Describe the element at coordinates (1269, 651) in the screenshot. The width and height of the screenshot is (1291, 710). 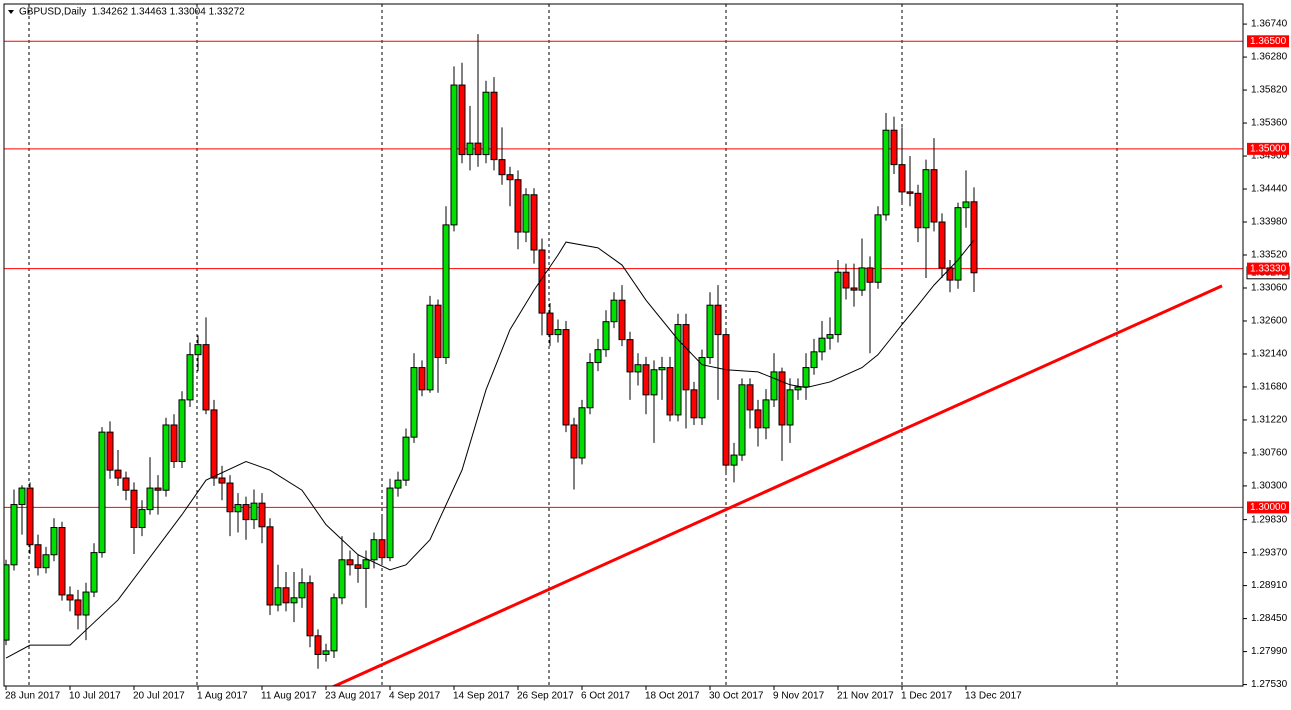
I see `y-tick-label: 1.27990` at that location.